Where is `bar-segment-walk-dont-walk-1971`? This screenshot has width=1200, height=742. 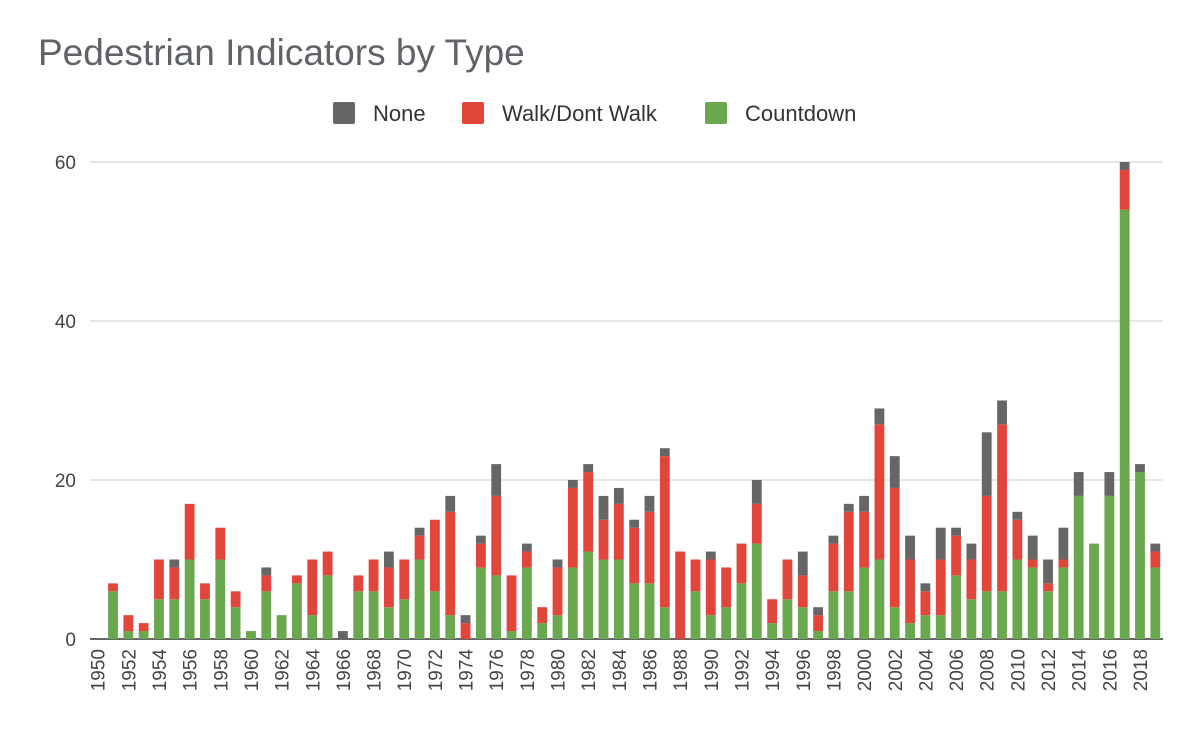 bar-segment-walk-dont-walk-1971 is located at coordinates (419, 547).